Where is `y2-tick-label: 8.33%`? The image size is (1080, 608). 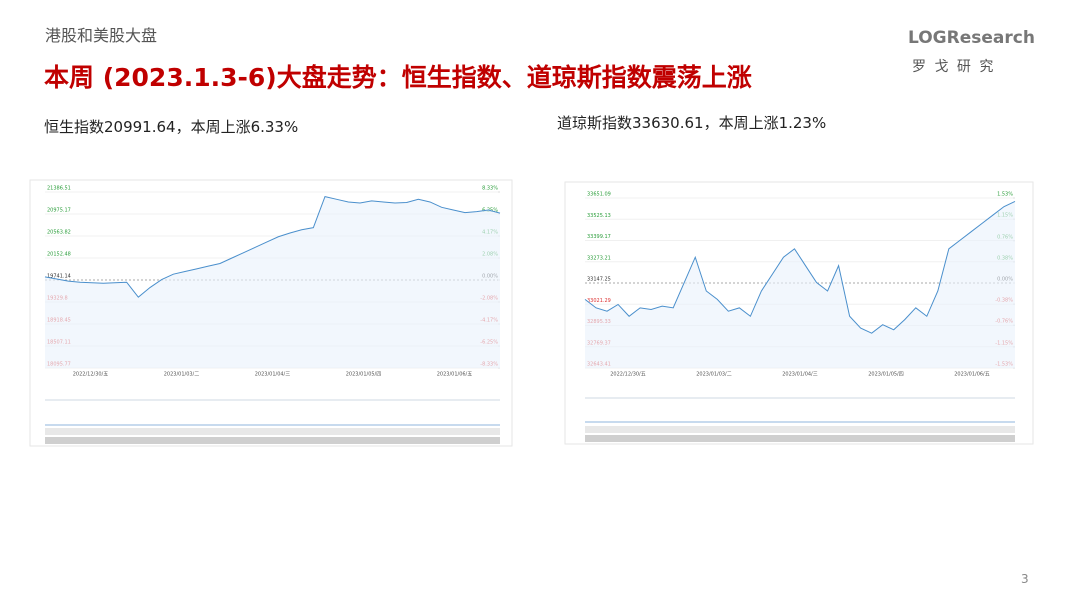 y2-tick-label: 8.33% is located at coordinates (490, 189).